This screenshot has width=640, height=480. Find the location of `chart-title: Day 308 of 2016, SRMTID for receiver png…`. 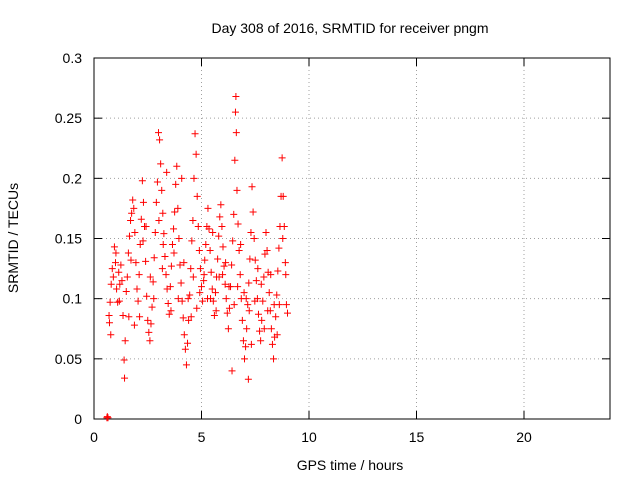

chart-title: Day 308 of 2016, SRMTID for receiver png… is located at coordinates (349, 28).